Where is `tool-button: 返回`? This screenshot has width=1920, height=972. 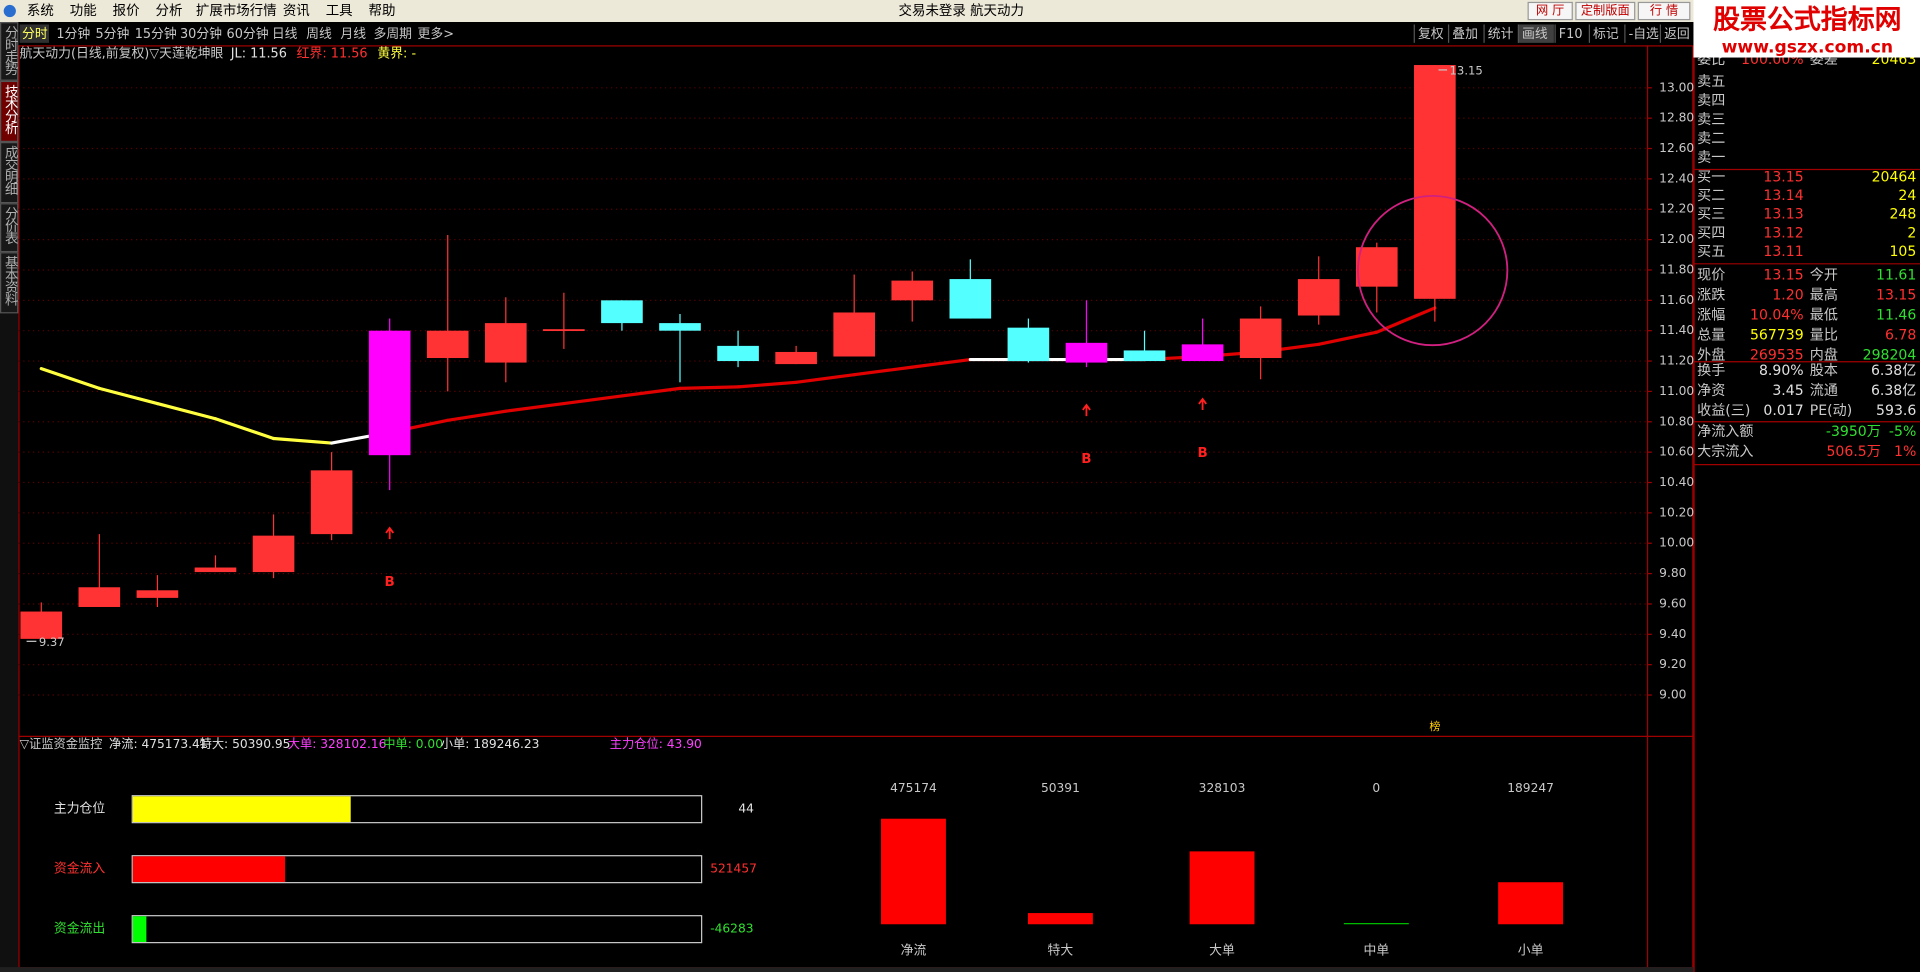 tool-button: 返回 is located at coordinates (1677, 34).